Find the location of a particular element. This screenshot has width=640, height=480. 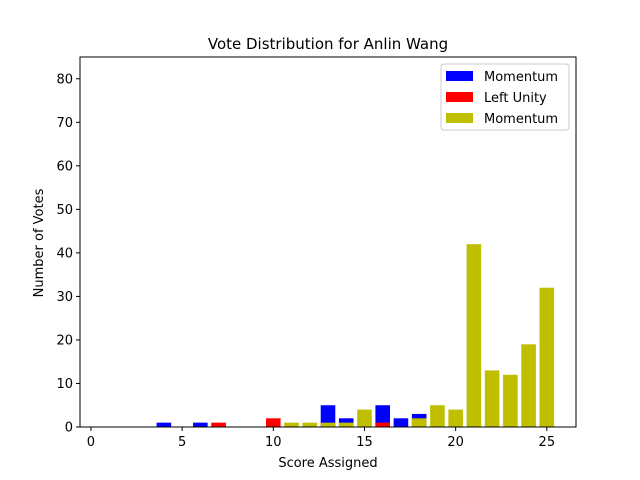

y-tick-label: 60 is located at coordinates (64, 166).